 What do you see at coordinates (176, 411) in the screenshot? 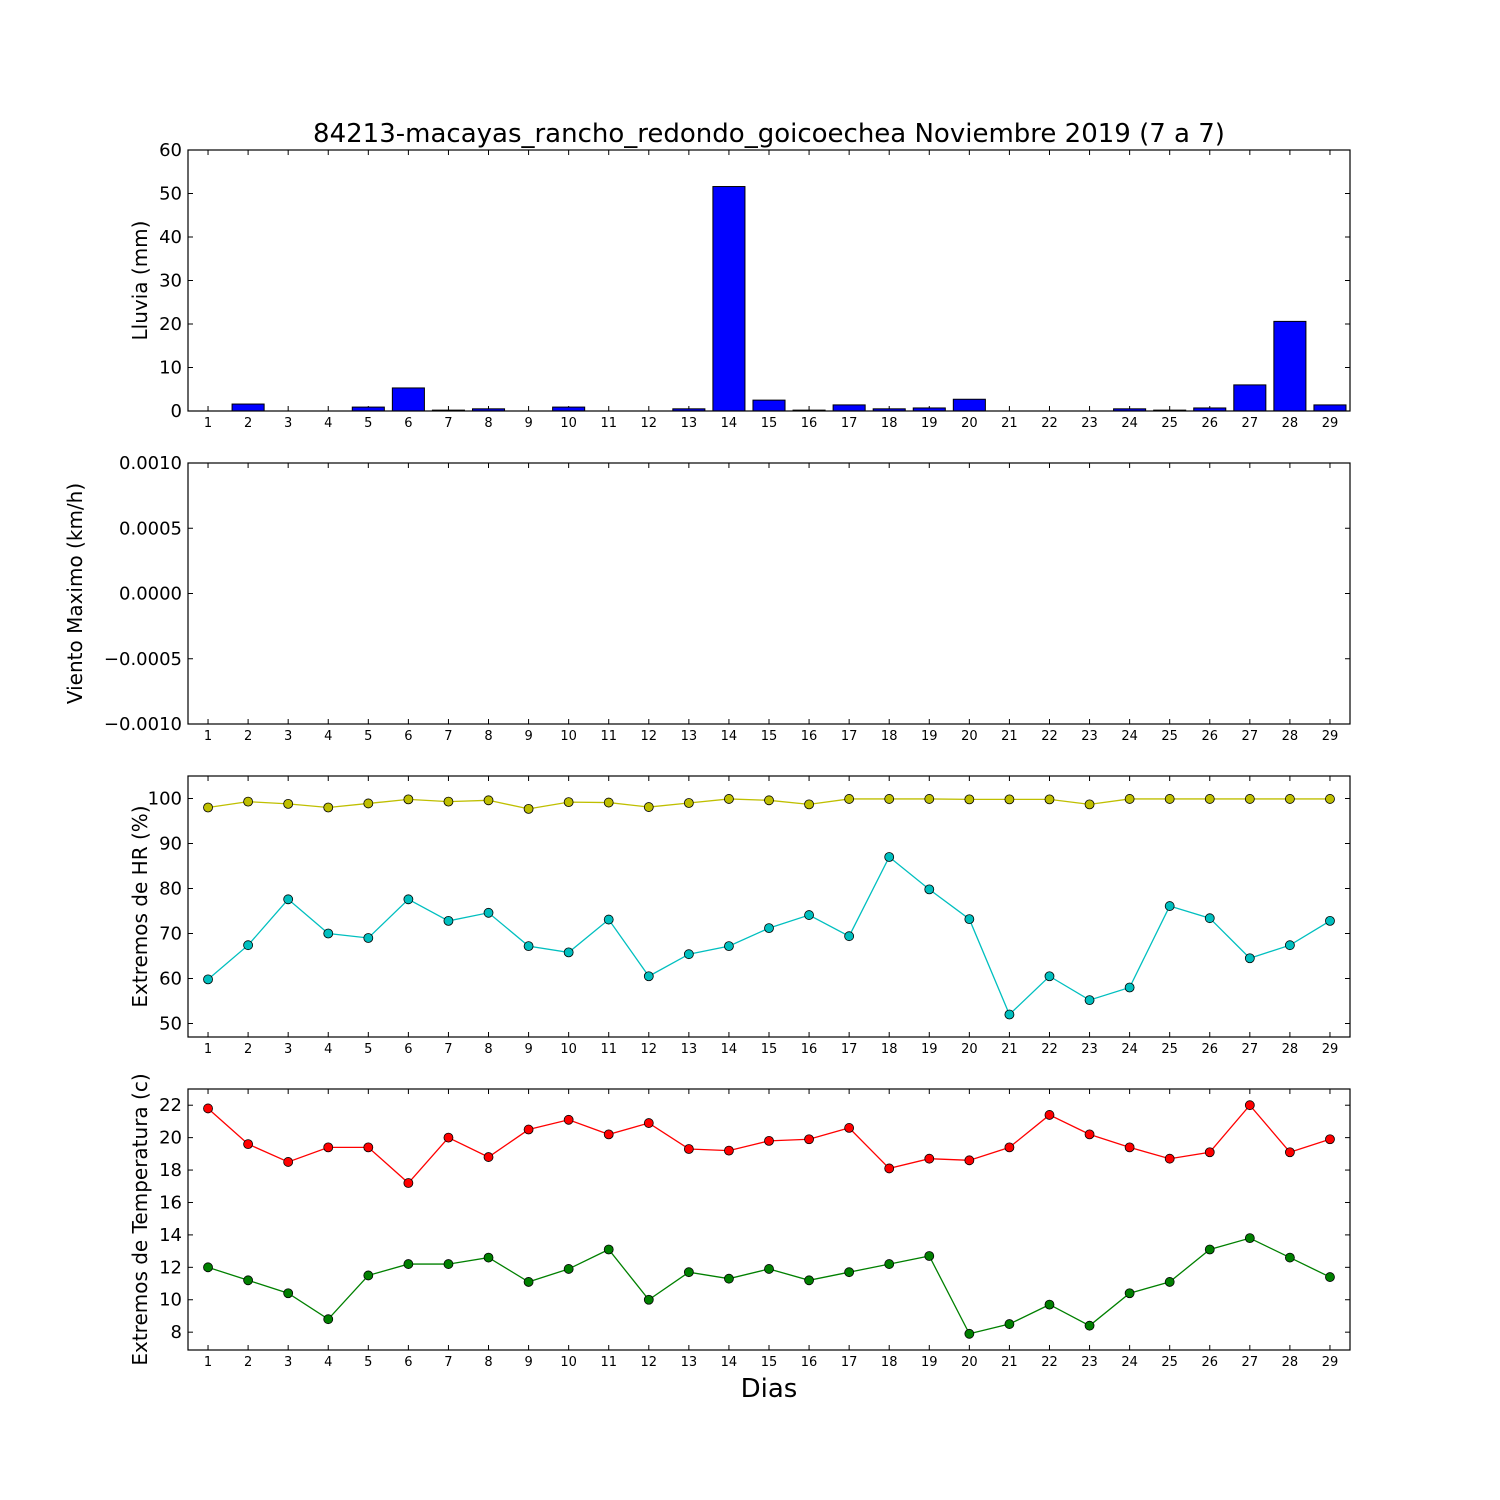
I see `y-tick-label: 0` at bounding box center [176, 411].